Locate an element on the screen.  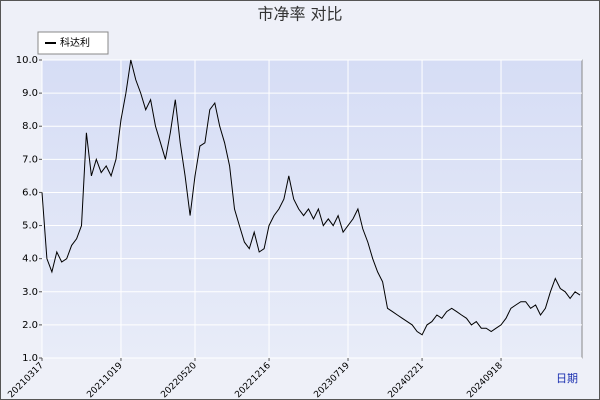
y-tick-label: 7.0 is located at coordinates (30, 159).